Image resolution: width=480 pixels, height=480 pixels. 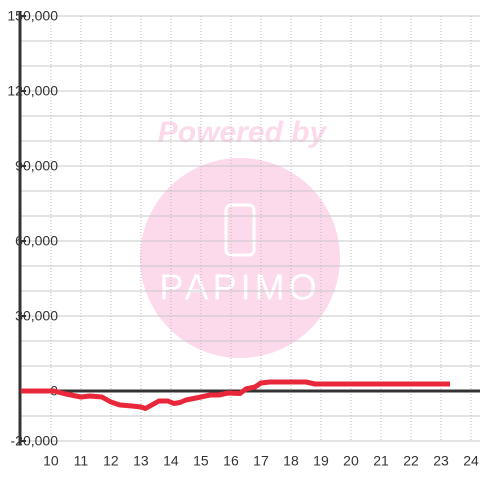 I want to click on x-tick-label: 24, so click(x=471, y=461).